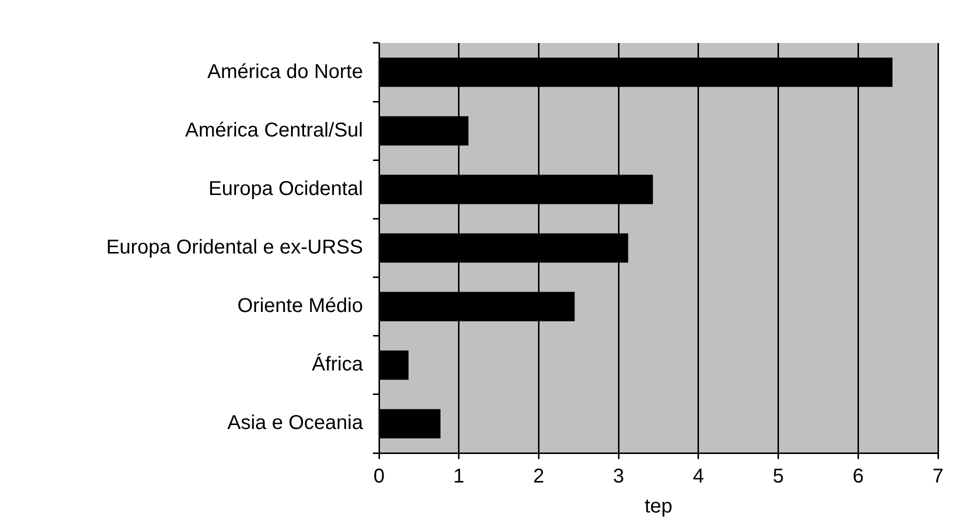 This screenshot has height=527, width=976. What do you see at coordinates (938, 477) in the screenshot?
I see `x-tick-label: 7` at bounding box center [938, 477].